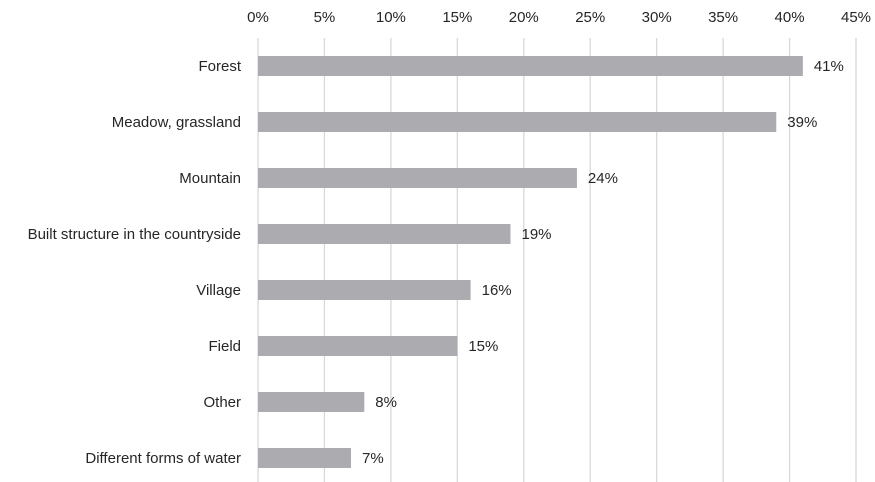  What do you see at coordinates (856, 17) in the screenshot?
I see `x-tick-label: 45%` at bounding box center [856, 17].